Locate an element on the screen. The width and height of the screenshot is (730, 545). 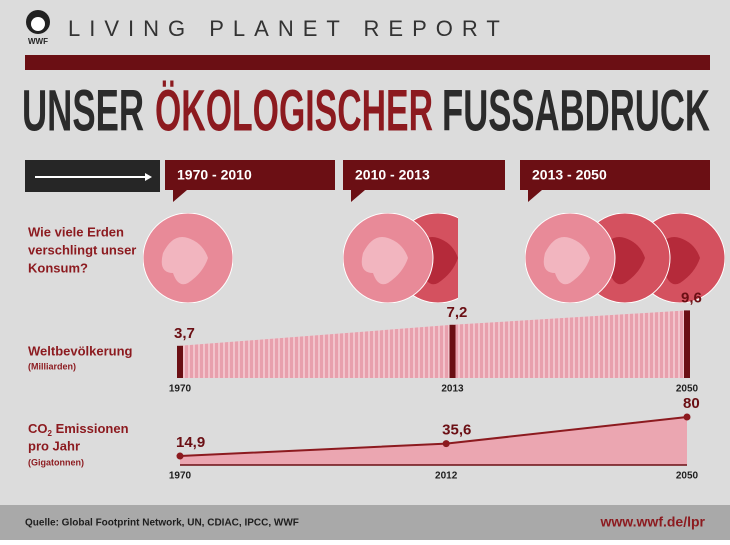
population-label: Weltbevölkerung is located at coordinates (80, 350).